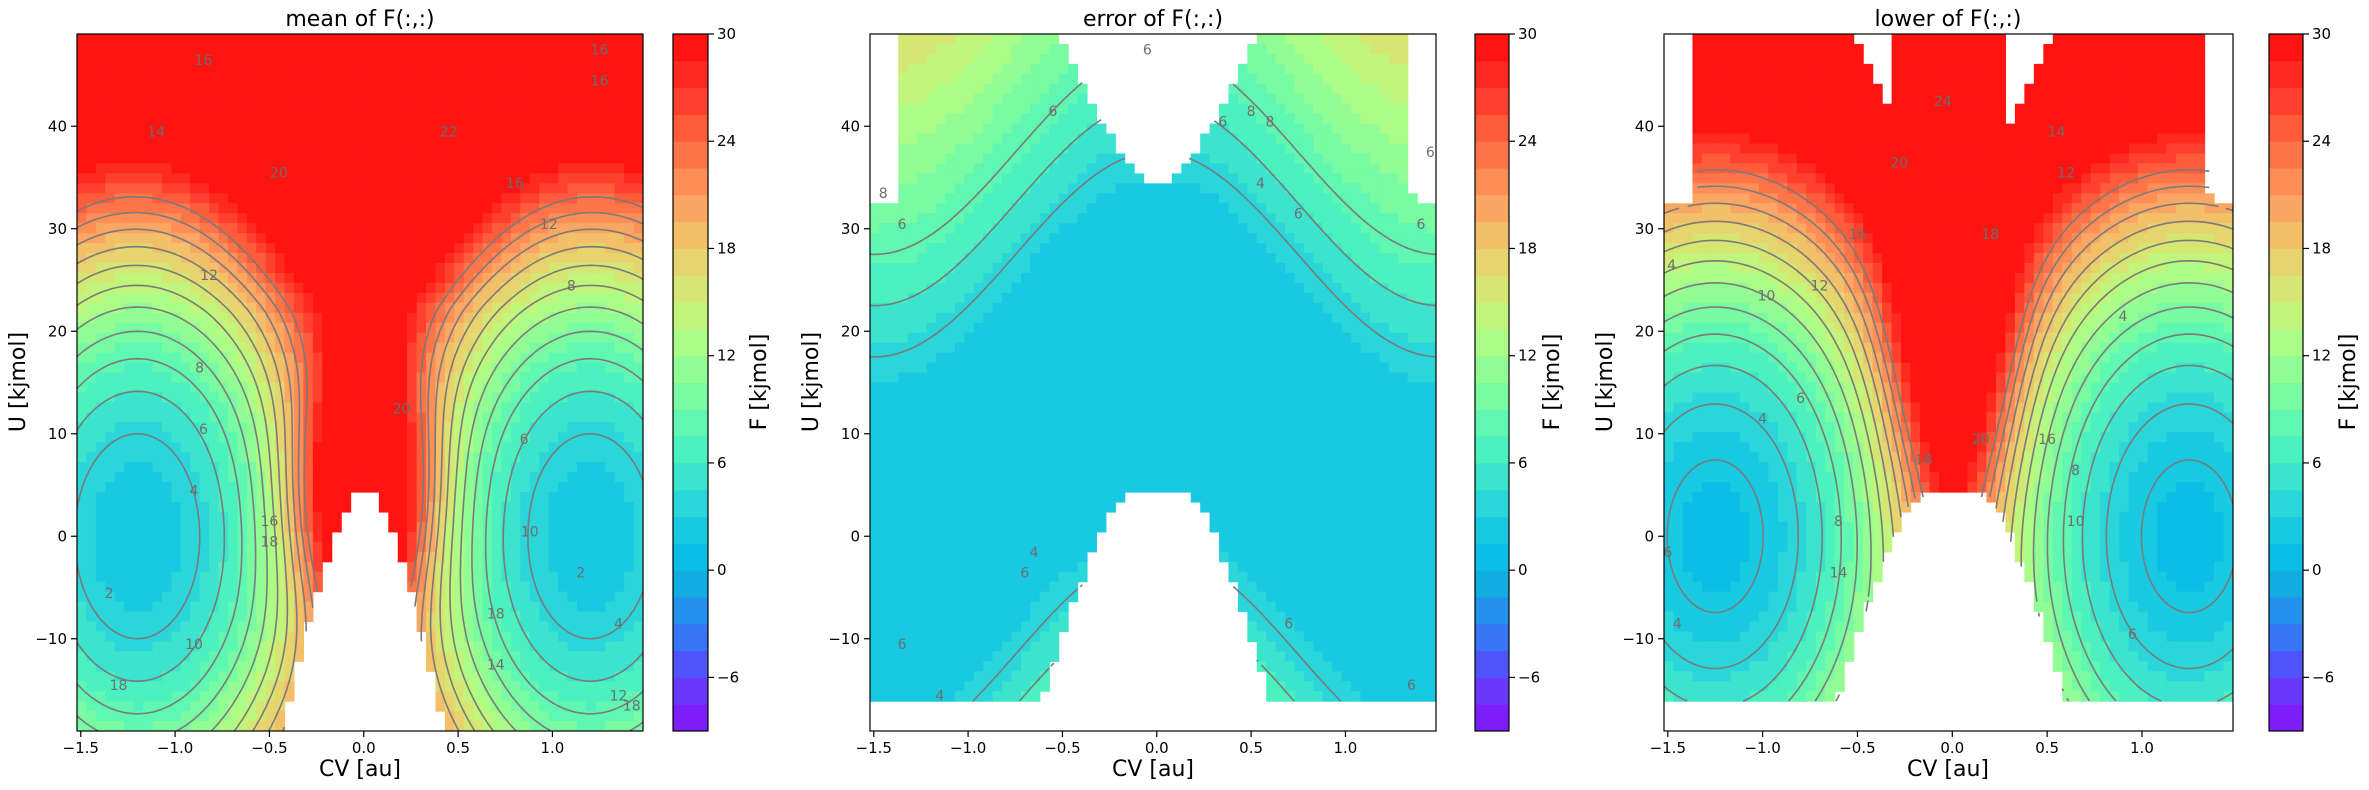  What do you see at coordinates (690, 691) in the screenshot?
I see `colorbar-band` at bounding box center [690, 691].